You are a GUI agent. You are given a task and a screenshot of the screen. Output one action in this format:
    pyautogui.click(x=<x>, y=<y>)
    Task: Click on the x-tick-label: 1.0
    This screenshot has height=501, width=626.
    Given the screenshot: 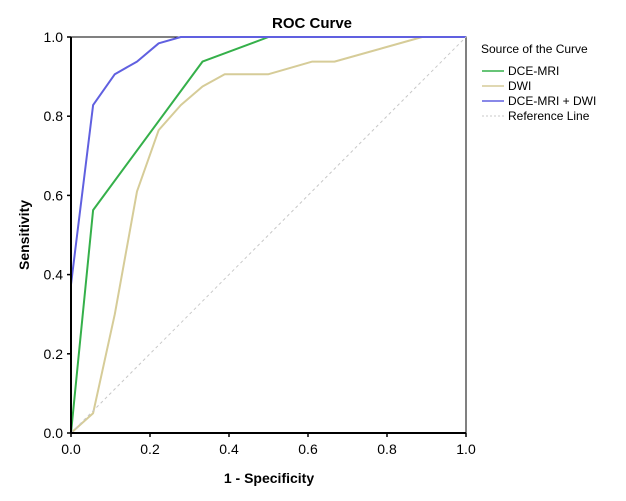 What is the action you would take?
    pyautogui.click(x=466, y=449)
    